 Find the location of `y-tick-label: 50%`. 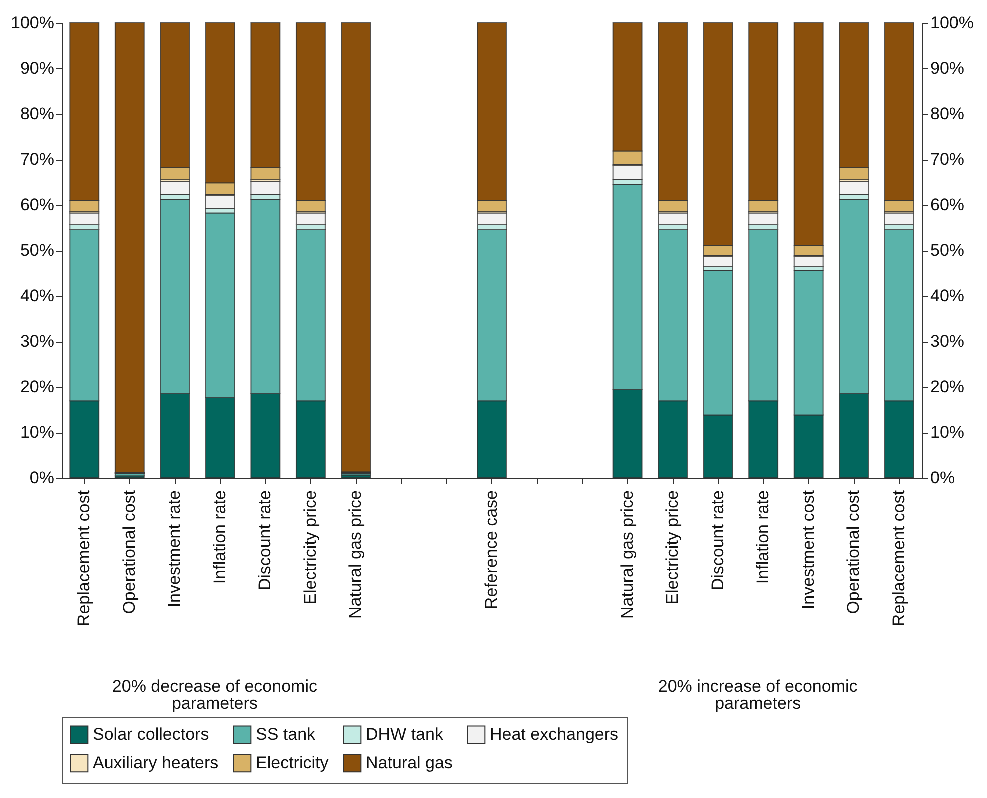

y-tick-label: 50% is located at coordinates (37, 250).